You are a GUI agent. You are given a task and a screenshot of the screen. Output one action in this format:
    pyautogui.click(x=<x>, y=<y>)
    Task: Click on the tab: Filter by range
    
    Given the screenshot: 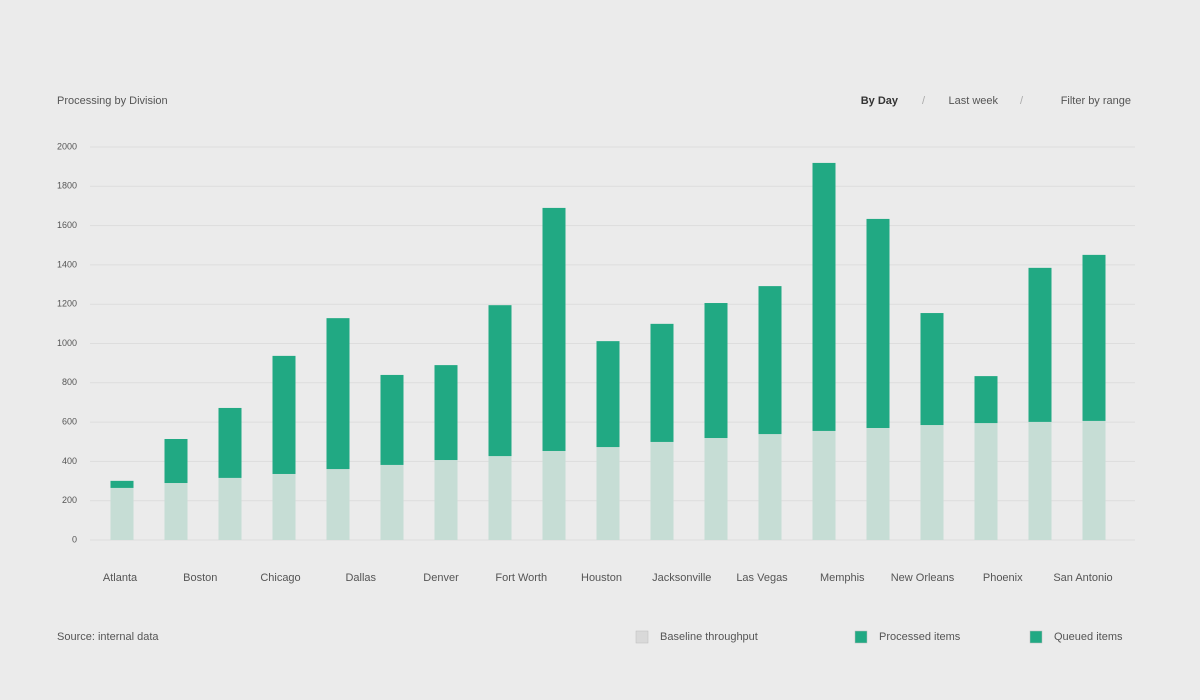 What is the action you would take?
    pyautogui.click(x=1096, y=101)
    